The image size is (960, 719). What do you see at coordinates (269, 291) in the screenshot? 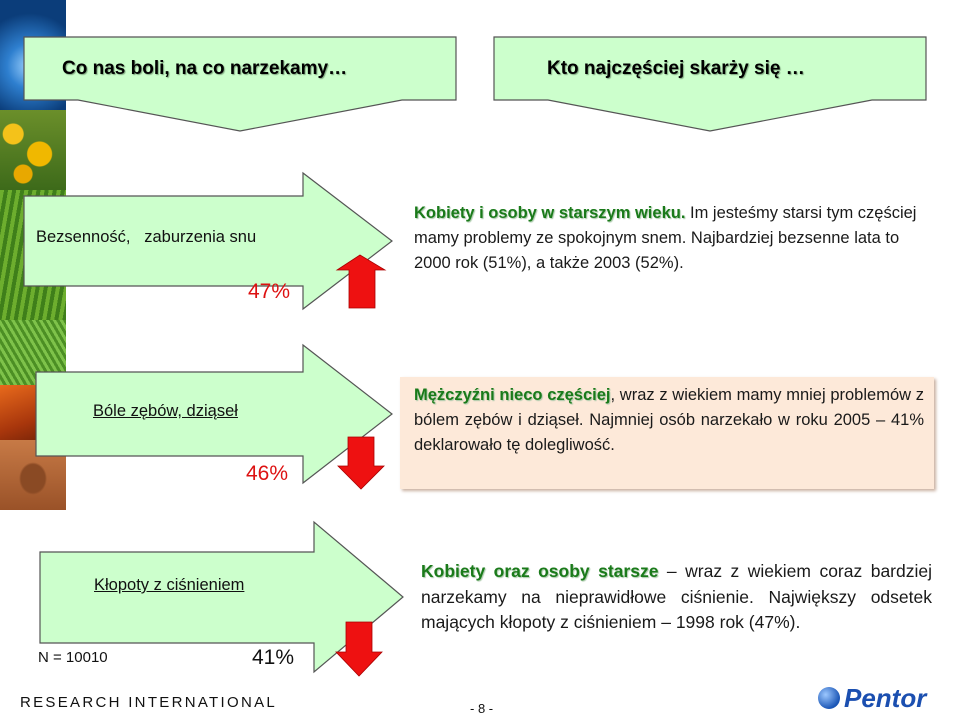
I see `row1-percent: 47%` at bounding box center [269, 291].